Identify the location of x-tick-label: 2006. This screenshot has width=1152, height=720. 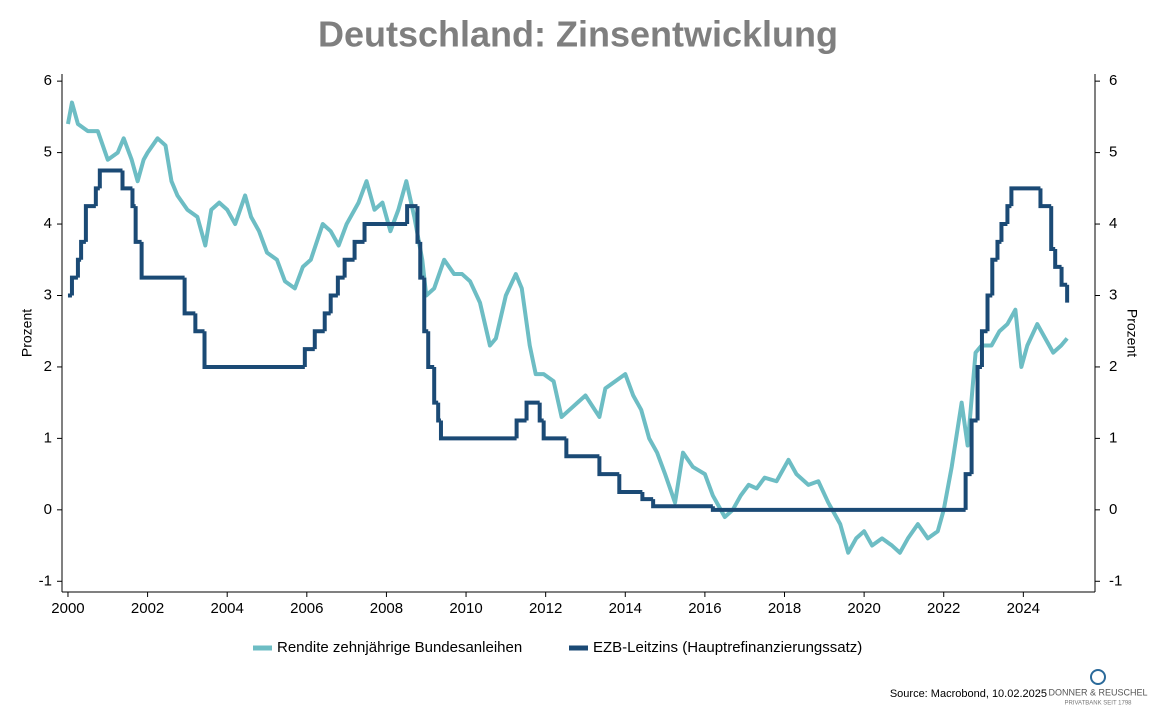
(306, 608).